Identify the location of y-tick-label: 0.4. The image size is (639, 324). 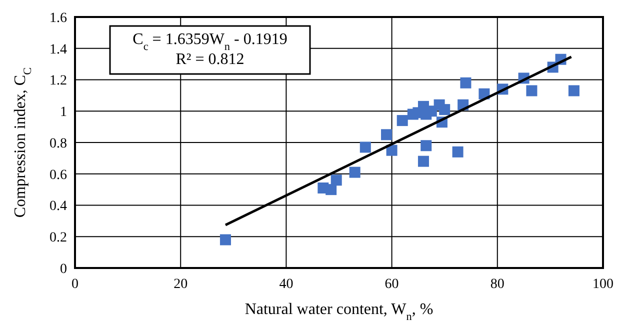
(58, 206).